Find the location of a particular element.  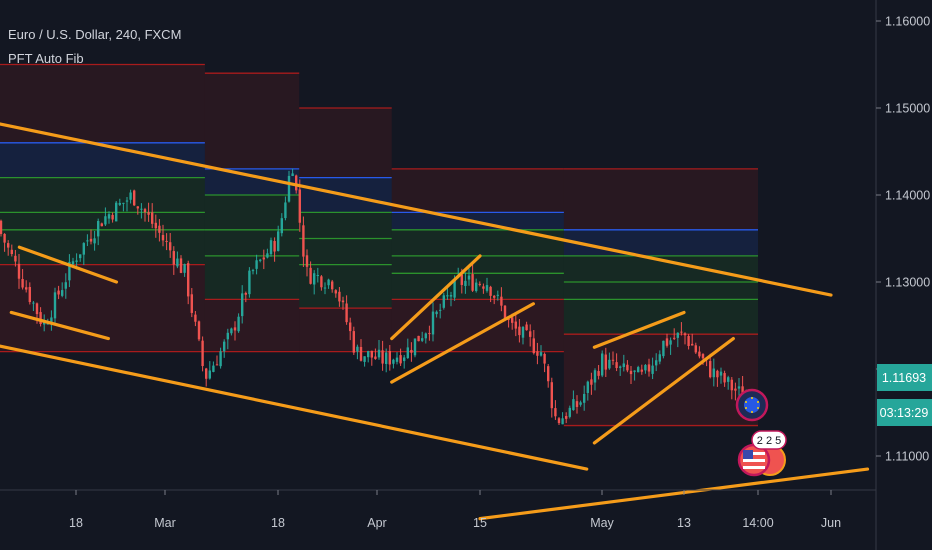

trendline is located at coordinates (436, 297).